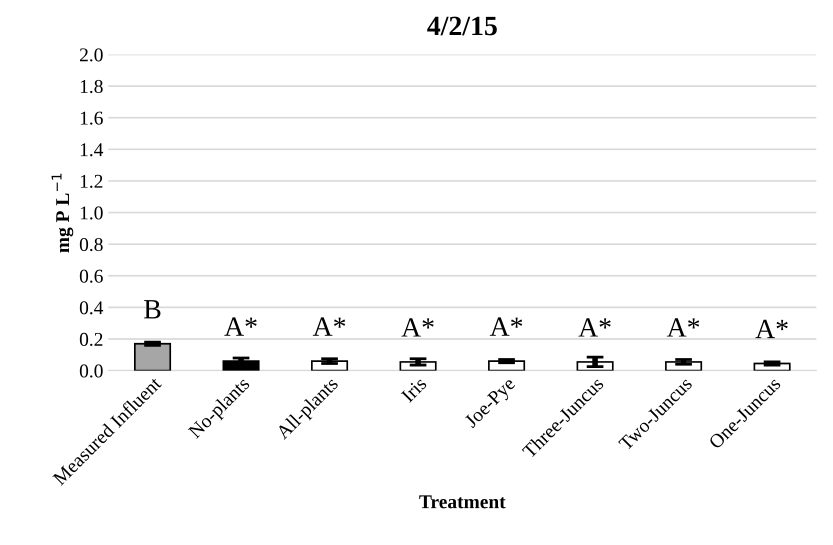  What do you see at coordinates (91, 87) in the screenshot?
I see `y-tick-label: 1.8` at bounding box center [91, 87].